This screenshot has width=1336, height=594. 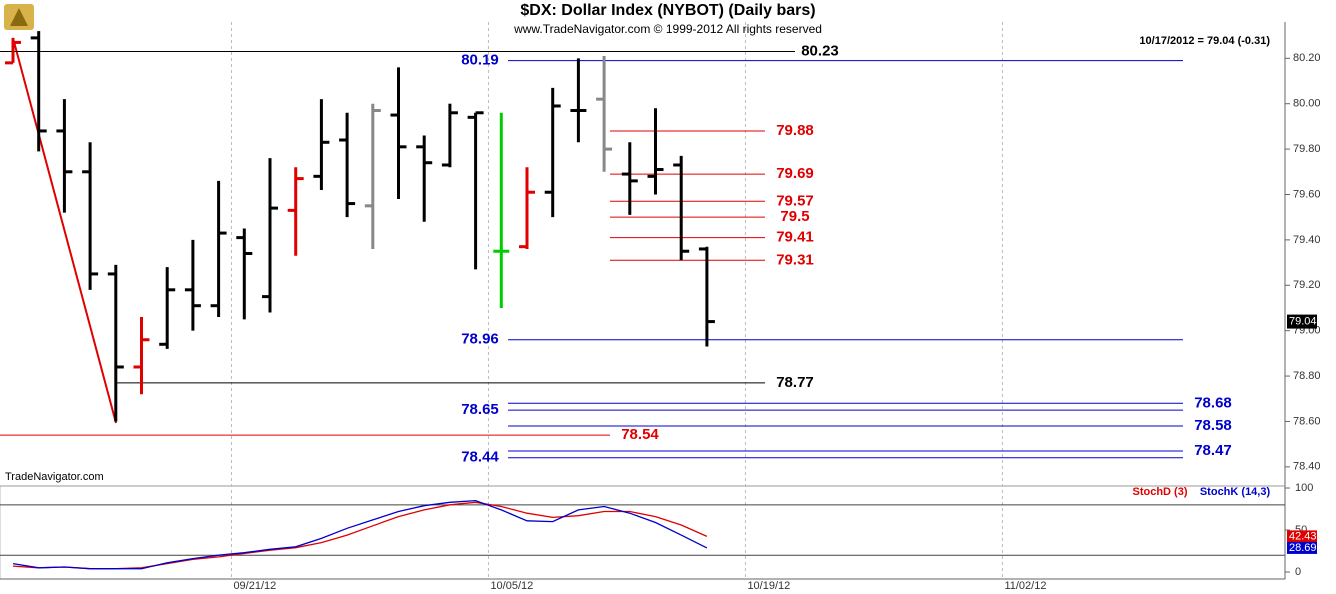 I want to click on stoch-line, so click(x=360, y=534).